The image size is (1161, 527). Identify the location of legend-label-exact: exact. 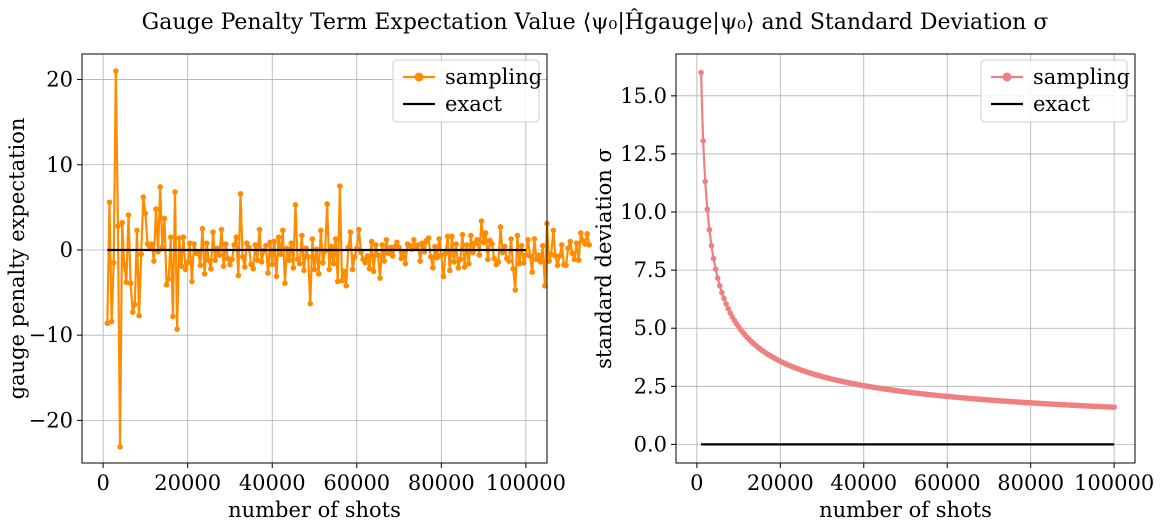
(1062, 104).